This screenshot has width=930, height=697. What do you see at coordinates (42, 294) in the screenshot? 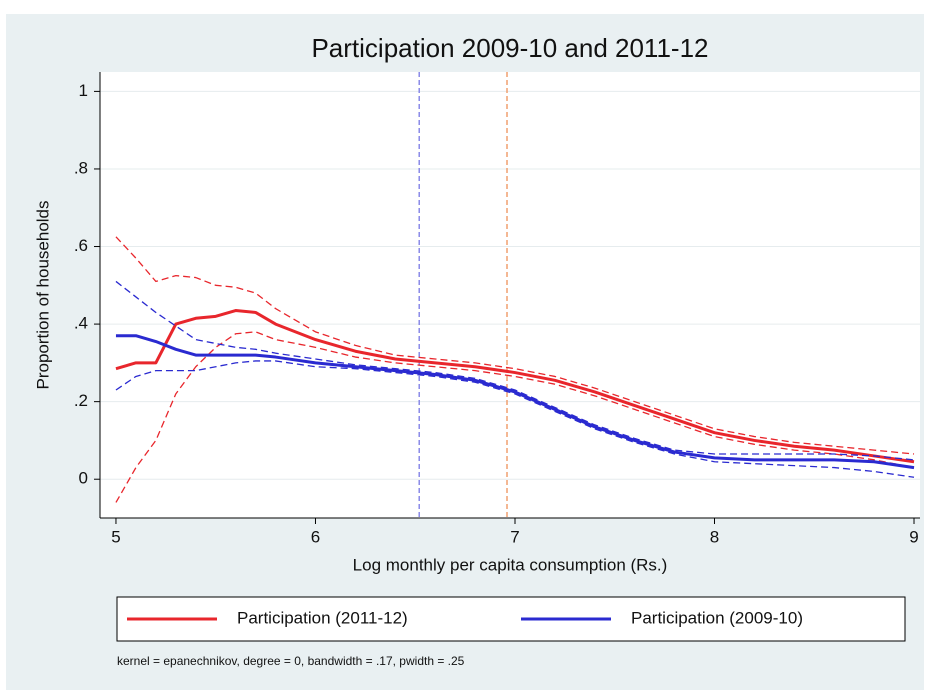
I see `y-axis-label: Proportion of households` at bounding box center [42, 294].